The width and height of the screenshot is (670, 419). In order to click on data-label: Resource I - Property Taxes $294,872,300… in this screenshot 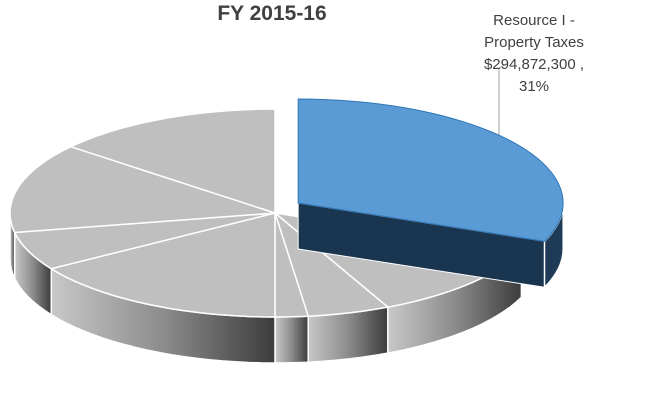, I will do `click(534, 54)`.